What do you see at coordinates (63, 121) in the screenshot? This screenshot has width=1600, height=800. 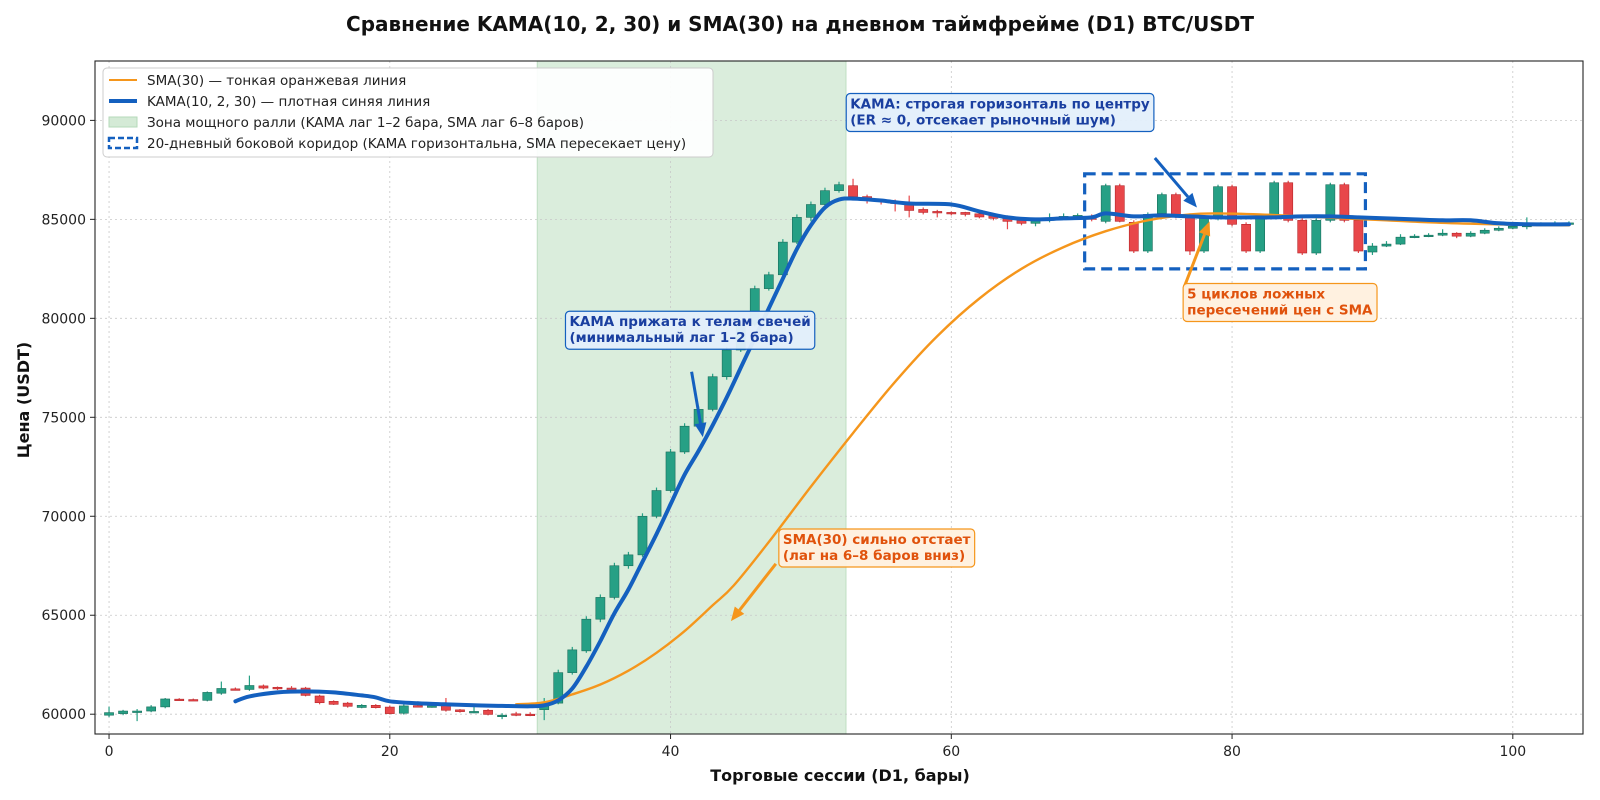 I see `y-tick-label: 90000` at bounding box center [63, 121].